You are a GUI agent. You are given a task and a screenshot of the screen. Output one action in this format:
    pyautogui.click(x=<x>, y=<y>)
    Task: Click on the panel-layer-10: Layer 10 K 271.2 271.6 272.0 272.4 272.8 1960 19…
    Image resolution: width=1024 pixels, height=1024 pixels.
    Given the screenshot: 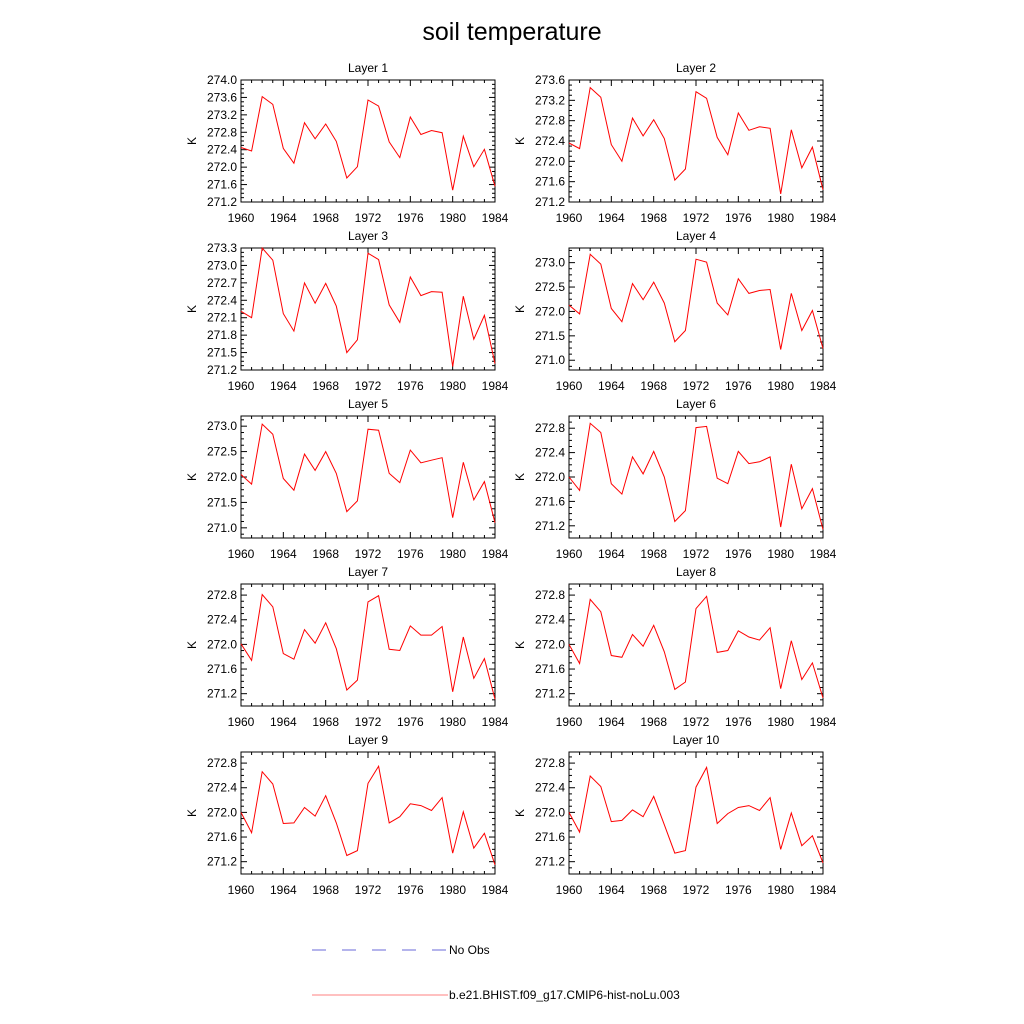 What is the action you would take?
    pyautogui.click(x=675, y=815)
    